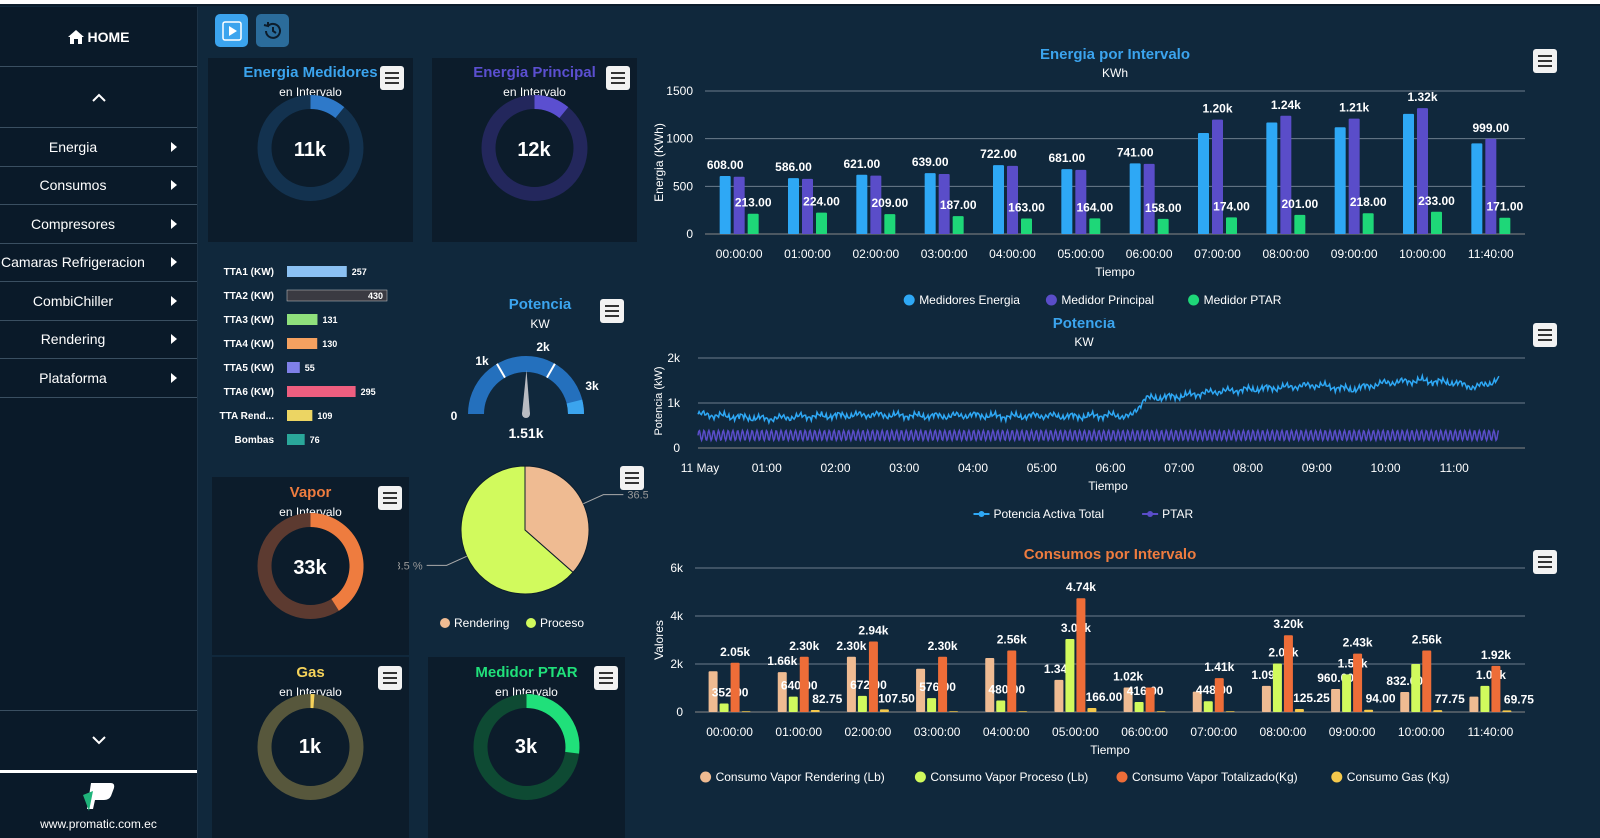 Image resolution: width=1600 pixels, height=838 pixels. I want to click on sidebar-item-consumos: Consumos, so click(98, 186).